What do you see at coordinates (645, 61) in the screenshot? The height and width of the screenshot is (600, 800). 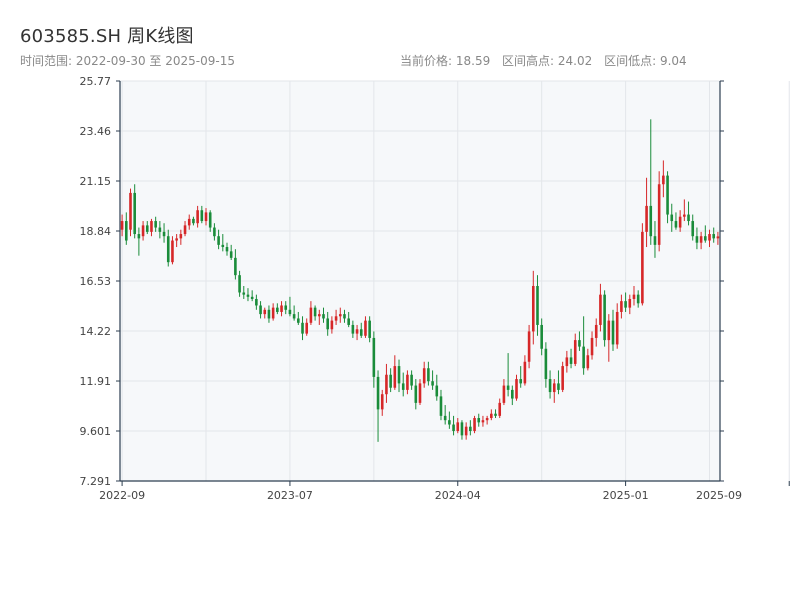 I see `range-low-text: 区间低点: 9.04` at bounding box center [645, 61].